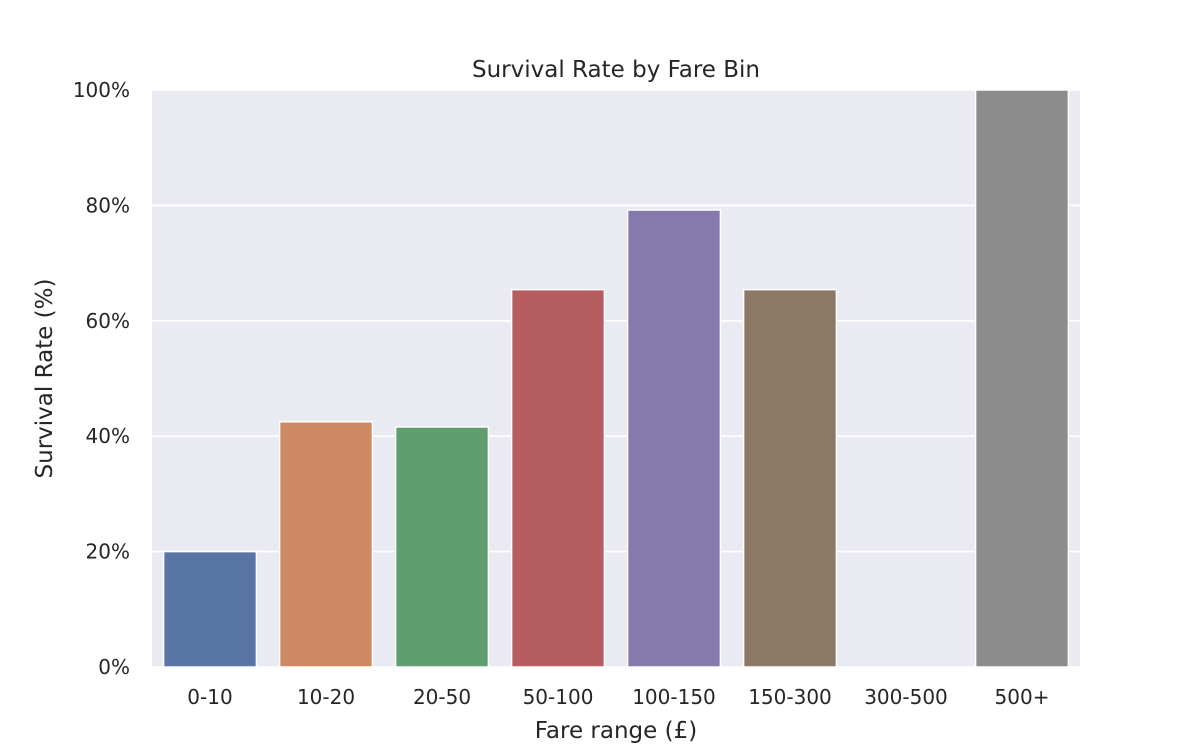 The width and height of the screenshot is (1200, 750). What do you see at coordinates (674, 697) in the screenshot?
I see `x-tick-label: 100-150` at bounding box center [674, 697].